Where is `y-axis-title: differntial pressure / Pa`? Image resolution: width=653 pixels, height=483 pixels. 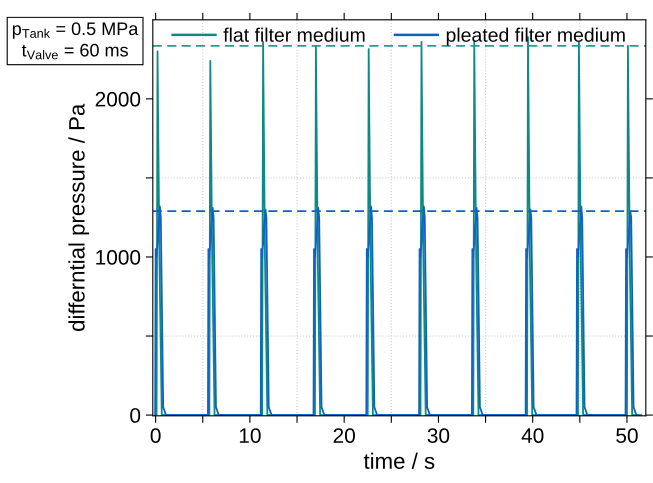 y-axis-title: differntial pressure / Pa is located at coordinates (79, 217).